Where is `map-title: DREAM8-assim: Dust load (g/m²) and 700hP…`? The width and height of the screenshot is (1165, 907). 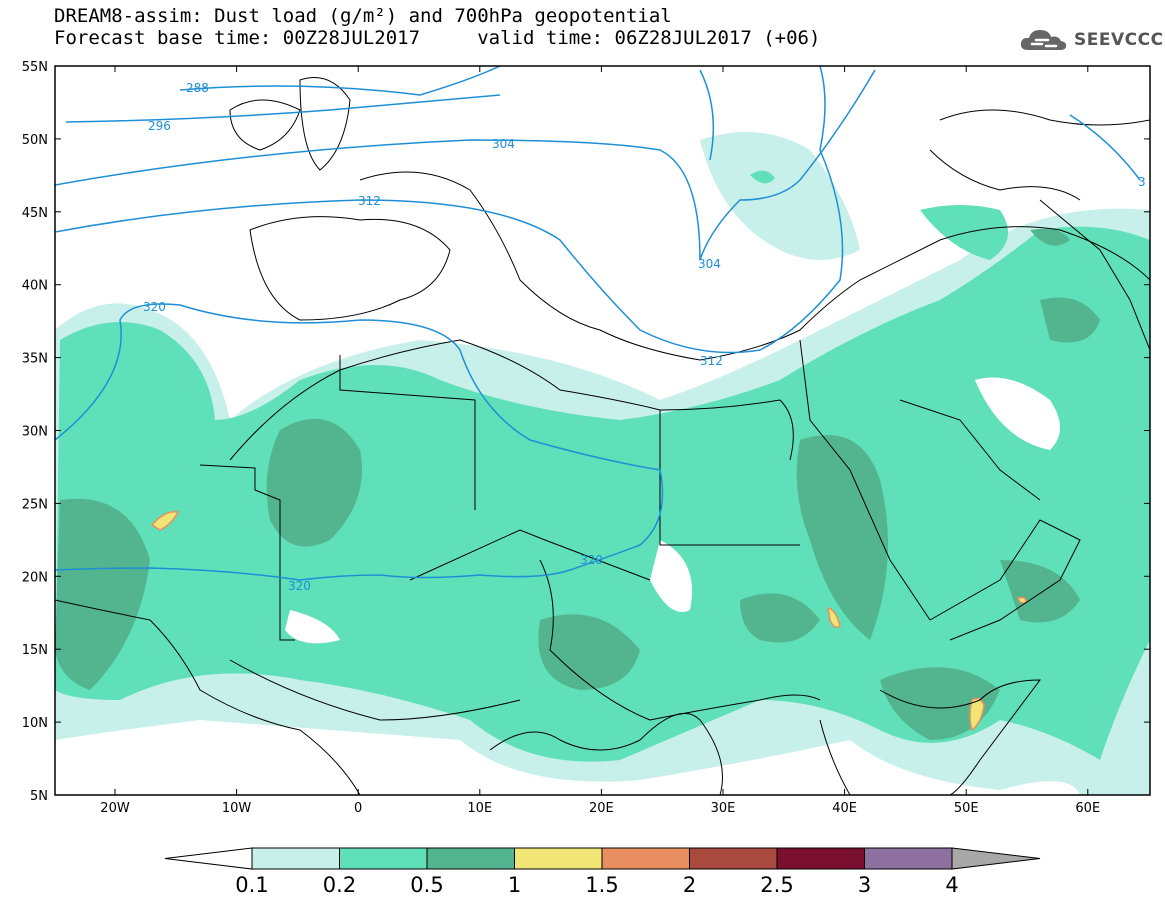 map-title: DREAM8-assim: Dust load (g/m²) and 700hP… is located at coordinates (363, 16).